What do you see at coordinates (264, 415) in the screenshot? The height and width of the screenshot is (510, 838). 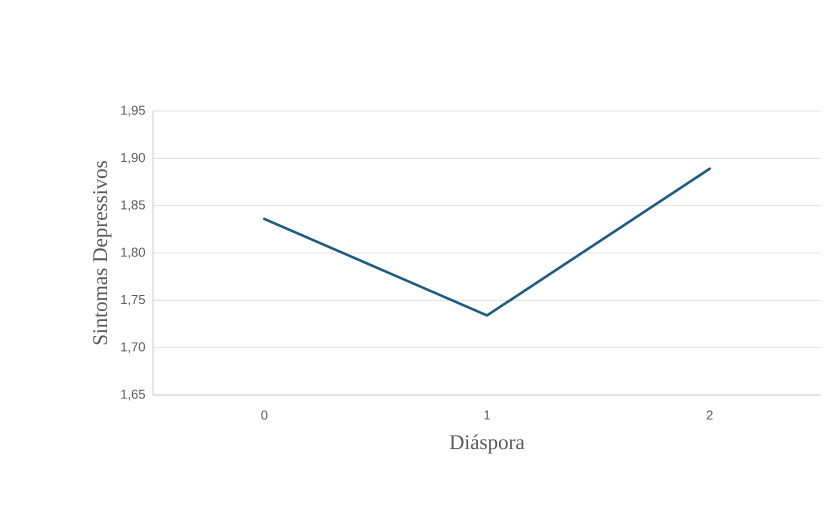 I see `x-tick-label: 0` at bounding box center [264, 415].